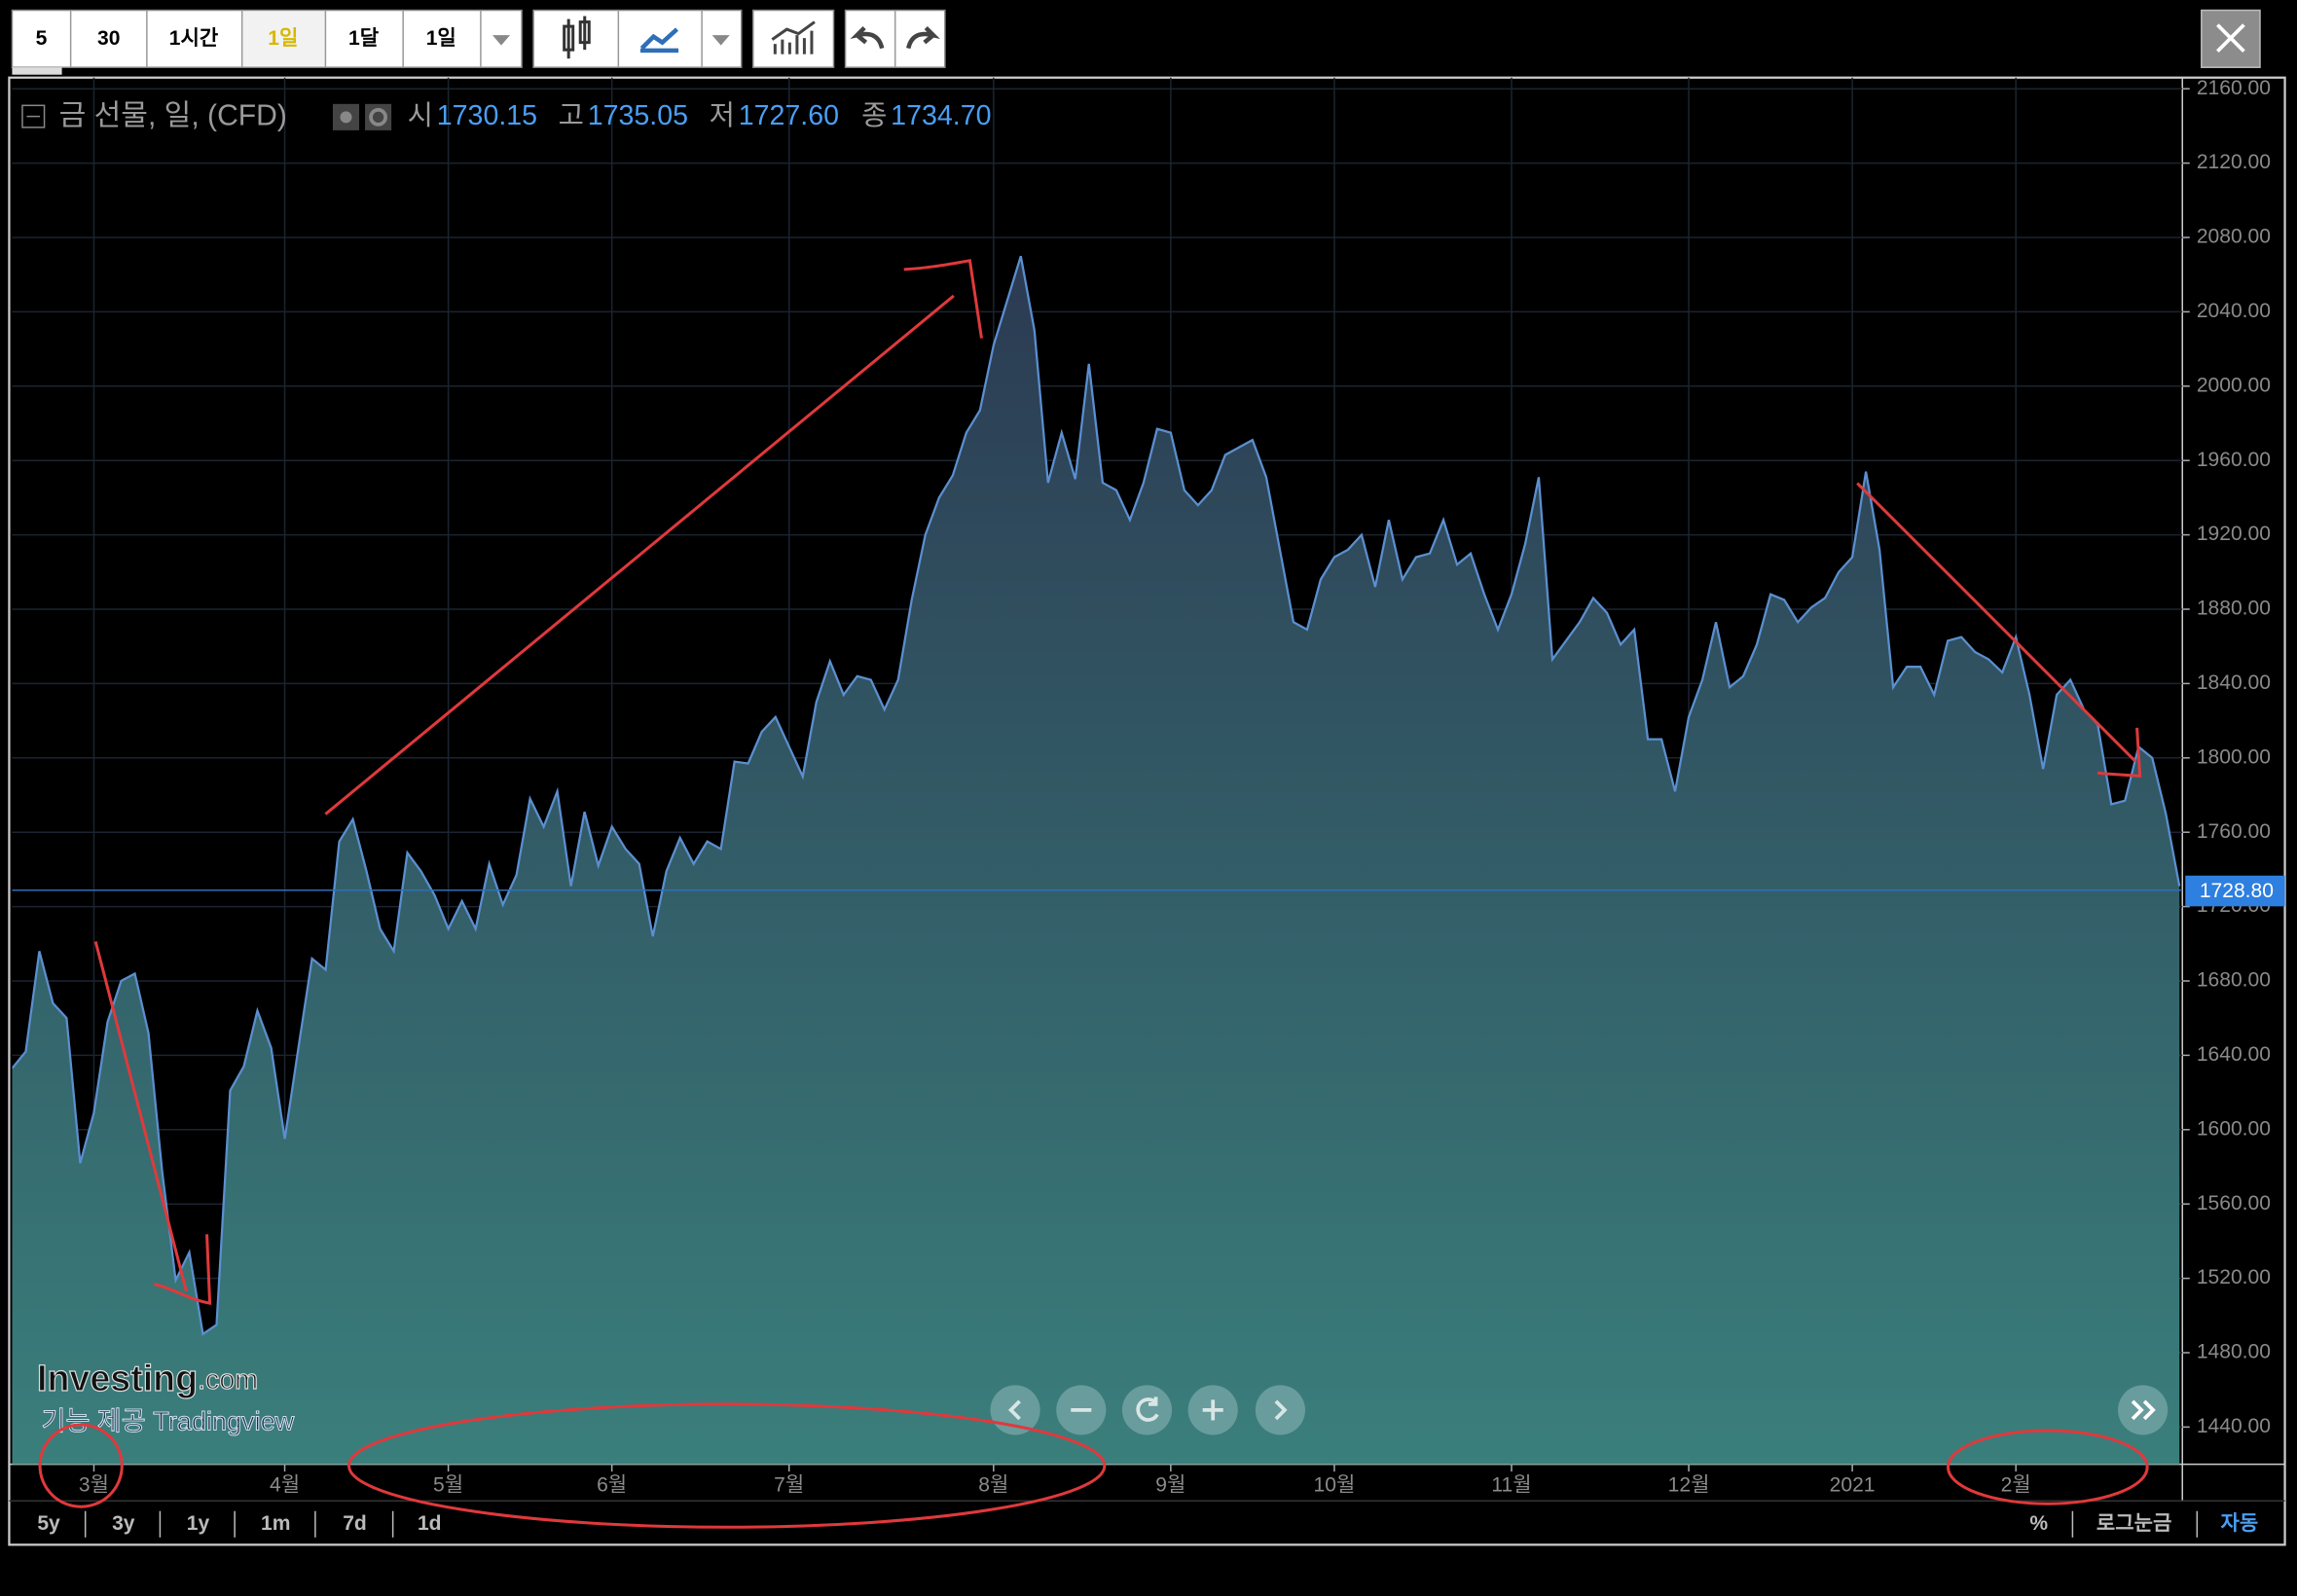 The width and height of the screenshot is (2297, 1596). What do you see at coordinates (123, 1523) in the screenshot?
I see `range-button: 3y` at bounding box center [123, 1523].